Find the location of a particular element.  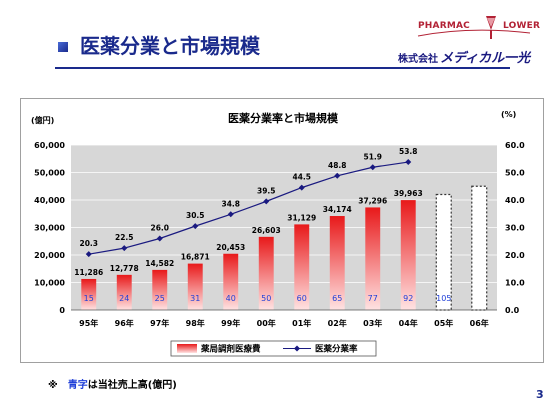

company-name: メディカル一光 is located at coordinates (485, 58).